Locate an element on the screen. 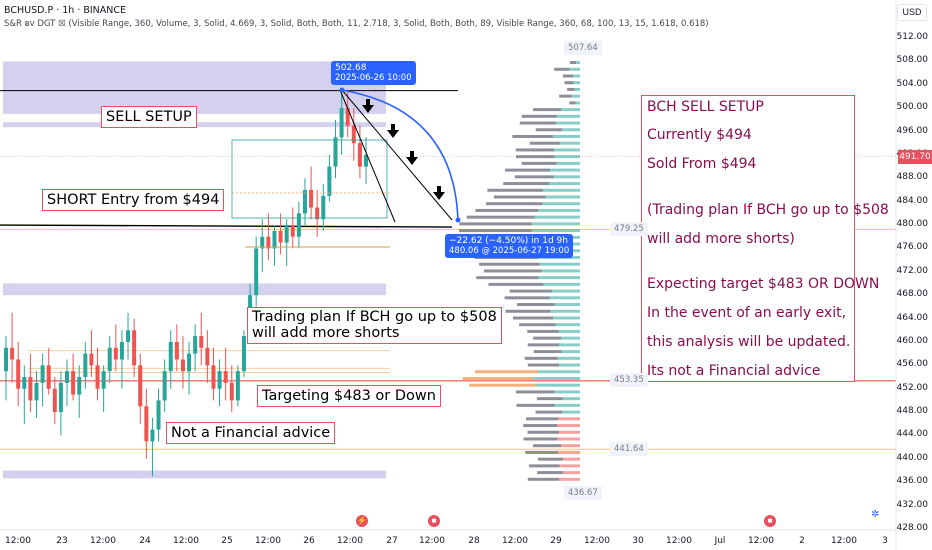 The width and height of the screenshot is (932, 550). y-tick: 428.00 is located at coordinates (912, 528).